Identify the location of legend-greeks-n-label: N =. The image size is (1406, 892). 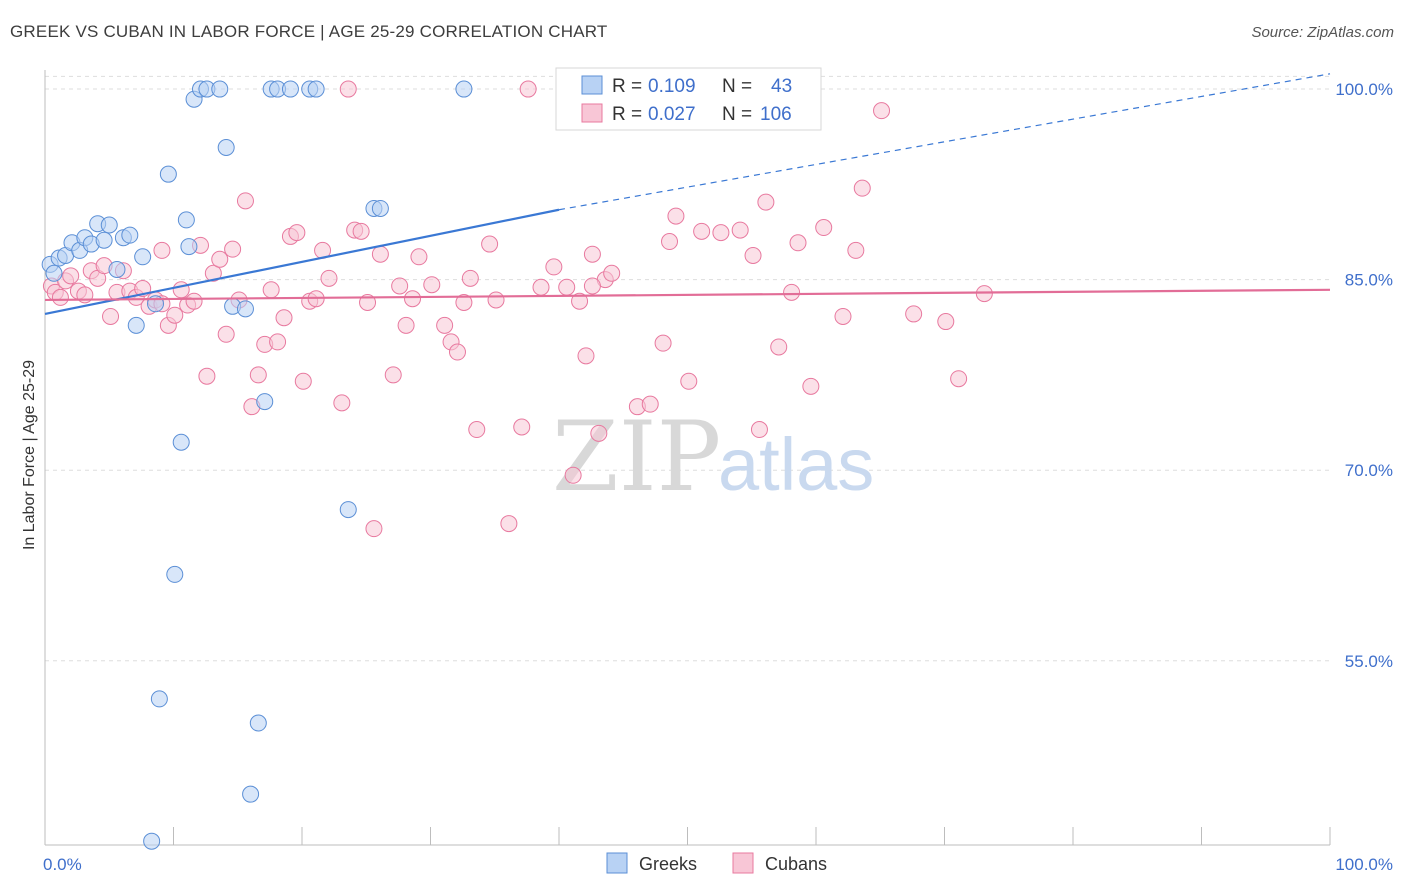
(737, 86).